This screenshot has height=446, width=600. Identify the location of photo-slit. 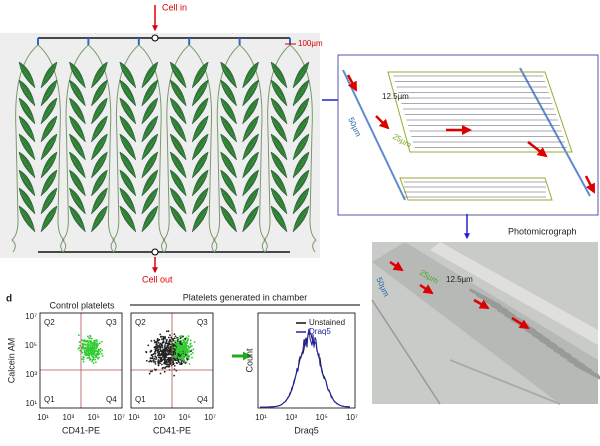
(587, 373).